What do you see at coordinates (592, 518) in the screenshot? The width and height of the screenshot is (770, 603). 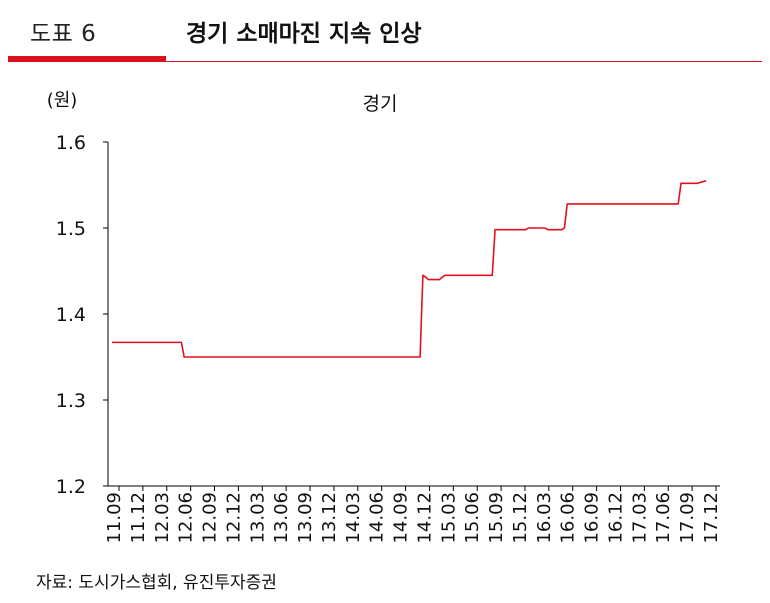 I see `x-tick-label: 16.09` at bounding box center [592, 518].